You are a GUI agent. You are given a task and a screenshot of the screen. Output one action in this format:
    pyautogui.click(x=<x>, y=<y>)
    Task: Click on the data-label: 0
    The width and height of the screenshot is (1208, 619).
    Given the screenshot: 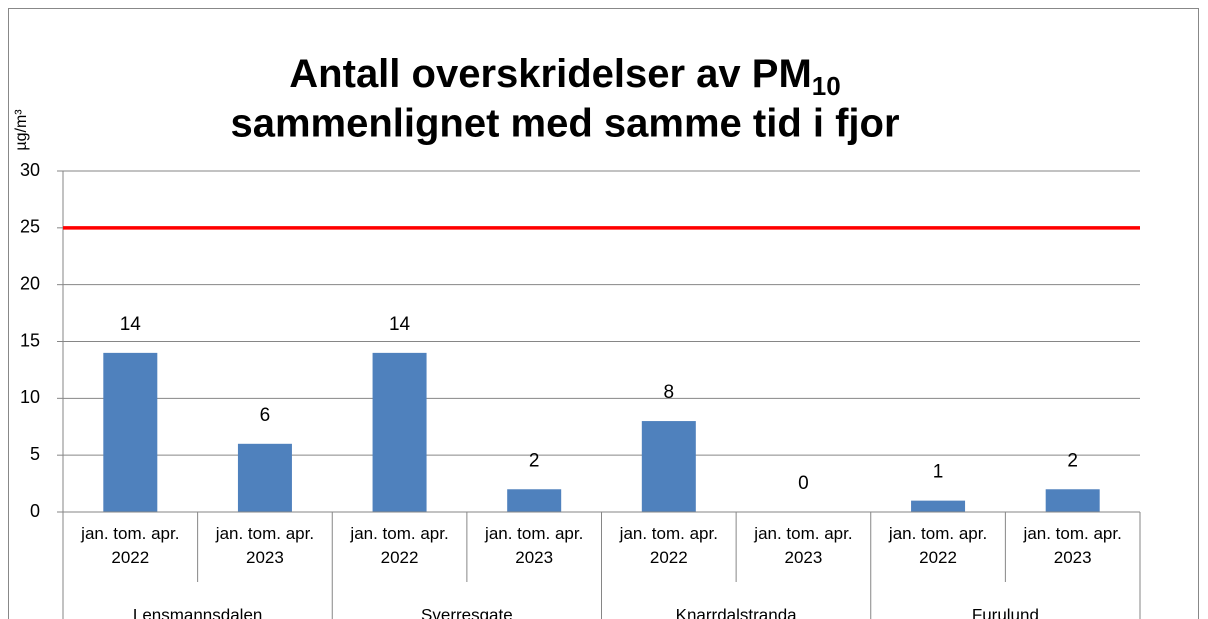 What is the action you would take?
    pyautogui.click(x=803, y=483)
    